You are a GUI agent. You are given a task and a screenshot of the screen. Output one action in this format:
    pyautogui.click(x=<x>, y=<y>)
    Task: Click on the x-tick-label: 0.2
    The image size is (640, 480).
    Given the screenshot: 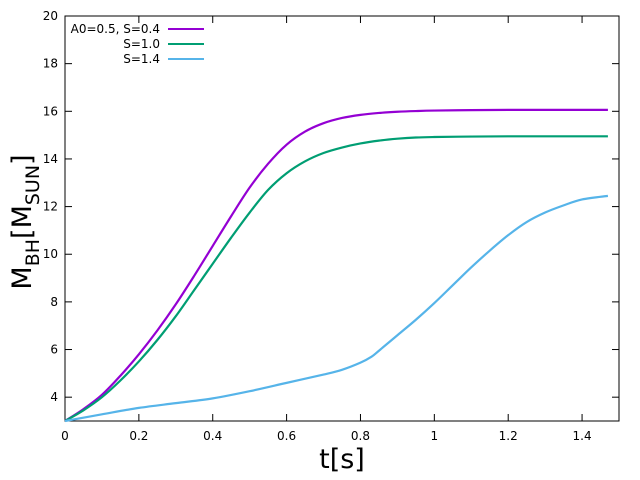 What is the action you would take?
    pyautogui.click(x=138, y=436)
    